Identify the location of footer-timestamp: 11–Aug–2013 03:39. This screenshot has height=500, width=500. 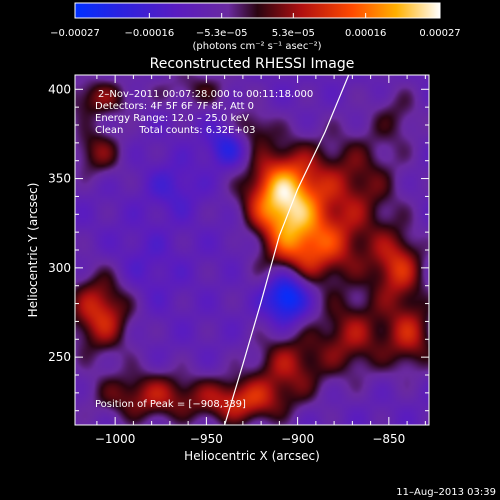
(446, 492).